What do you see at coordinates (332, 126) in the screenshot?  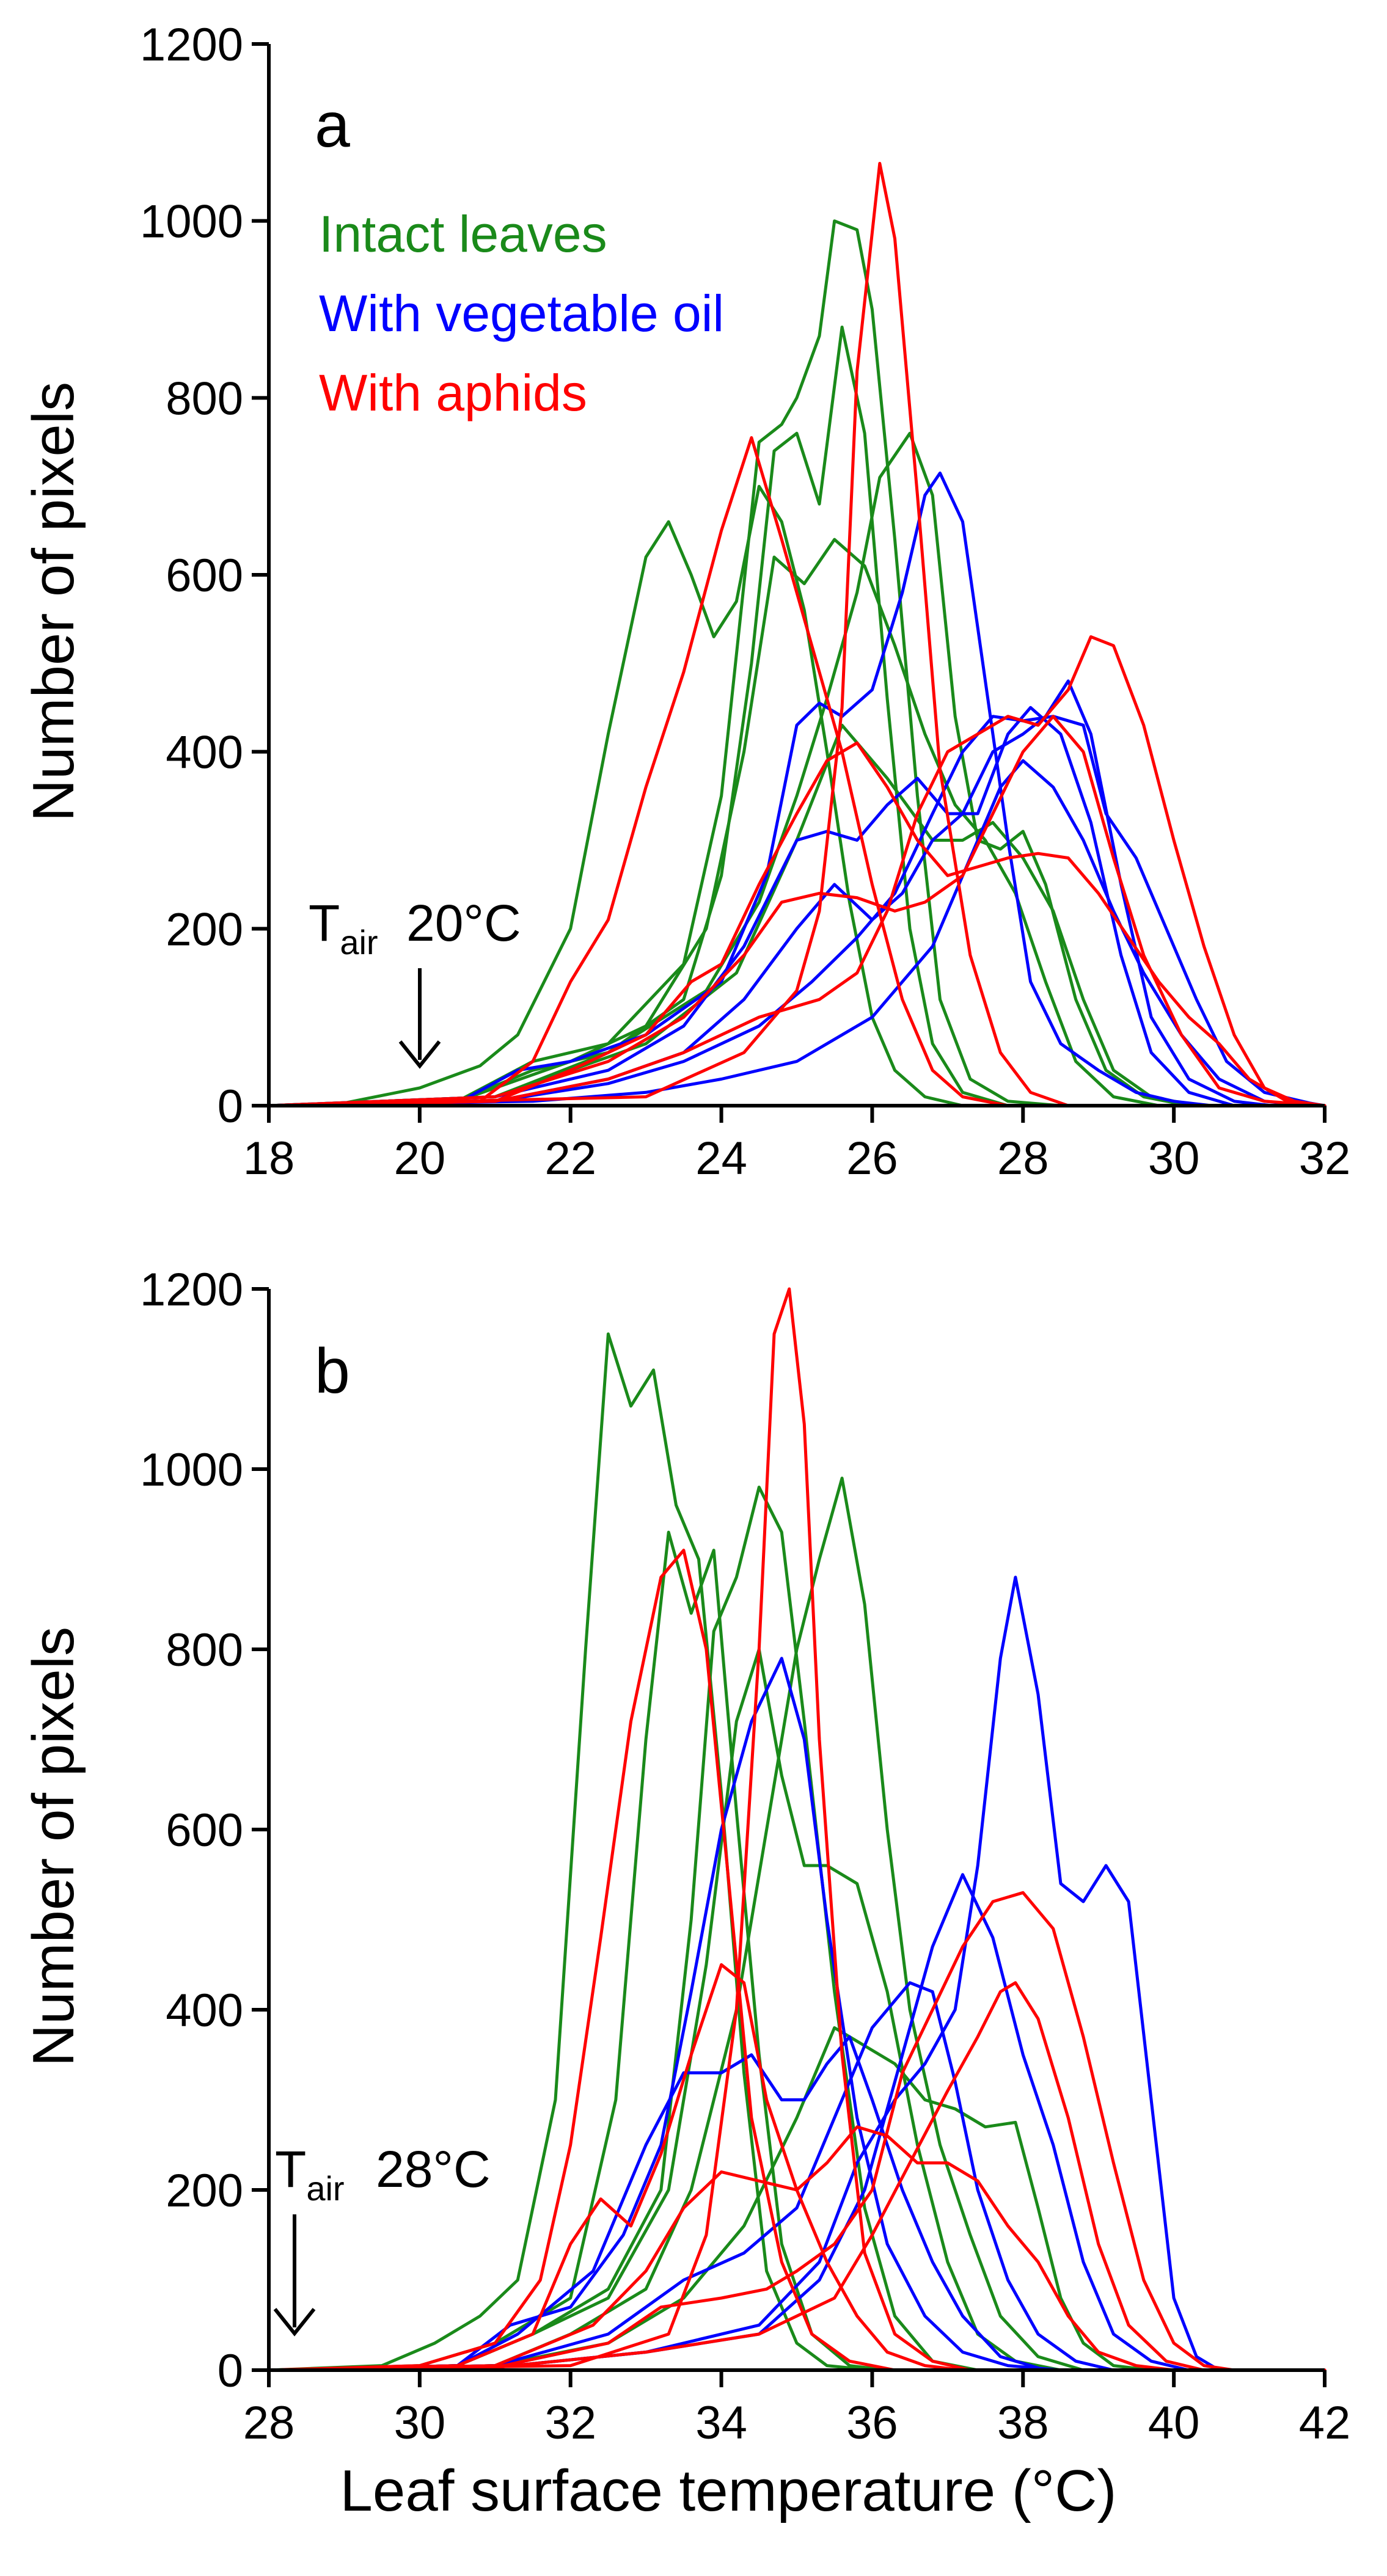 I see `panel-letter-a: a` at bounding box center [332, 126].